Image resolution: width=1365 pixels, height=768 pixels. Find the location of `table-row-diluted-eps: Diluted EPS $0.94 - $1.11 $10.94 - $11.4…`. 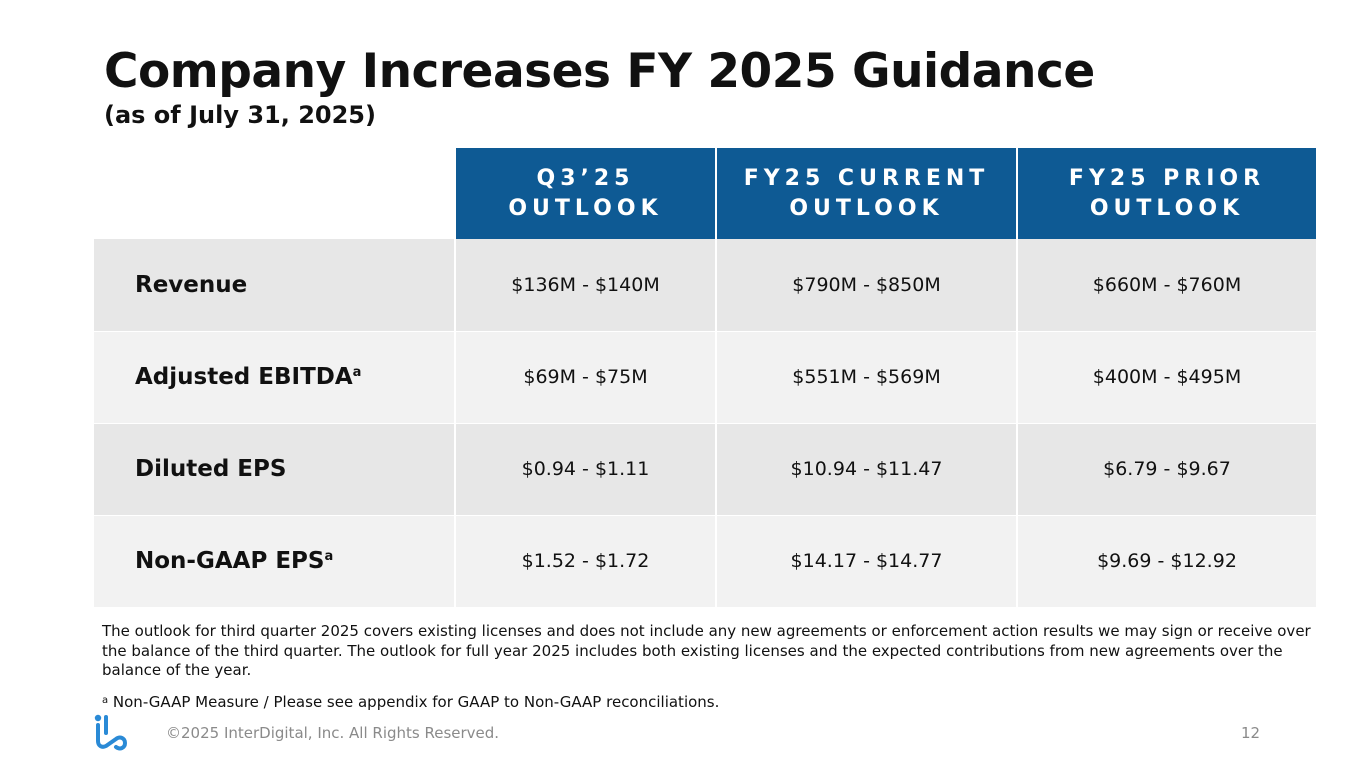

table-row-diluted-eps: Diluted EPS $0.94 - $1.11 $10.94 - $11.4… is located at coordinates (706, 469).